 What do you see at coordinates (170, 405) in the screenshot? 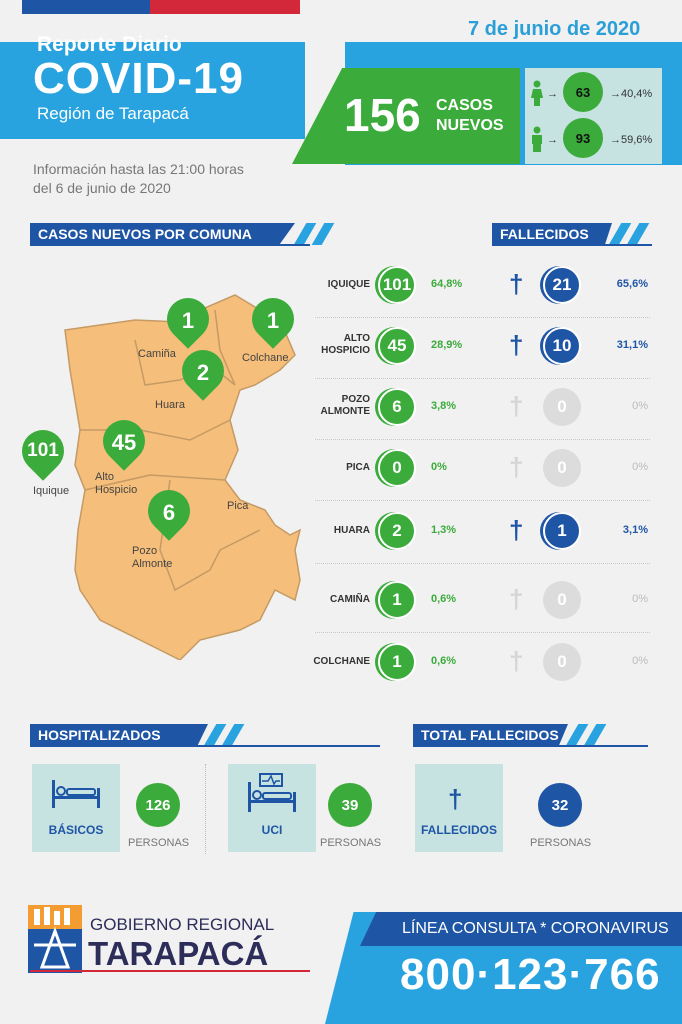
I see `map-label-huara: Huara` at bounding box center [170, 405].